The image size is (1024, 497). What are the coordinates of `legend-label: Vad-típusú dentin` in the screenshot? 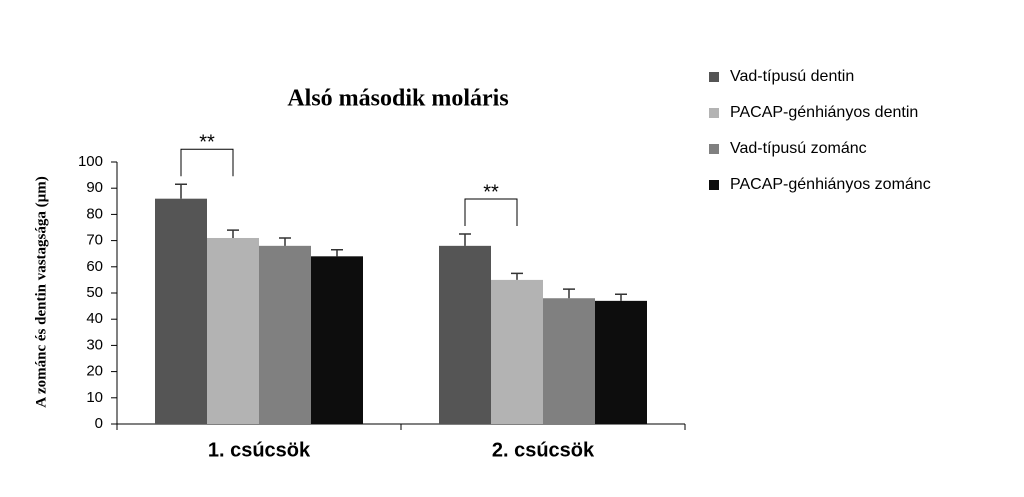 It's located at (792, 76).